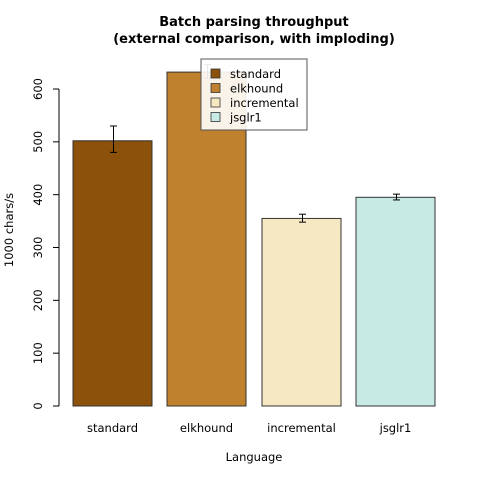 The width and height of the screenshot is (480, 480). I want to click on legend-label: standard, so click(255, 74).